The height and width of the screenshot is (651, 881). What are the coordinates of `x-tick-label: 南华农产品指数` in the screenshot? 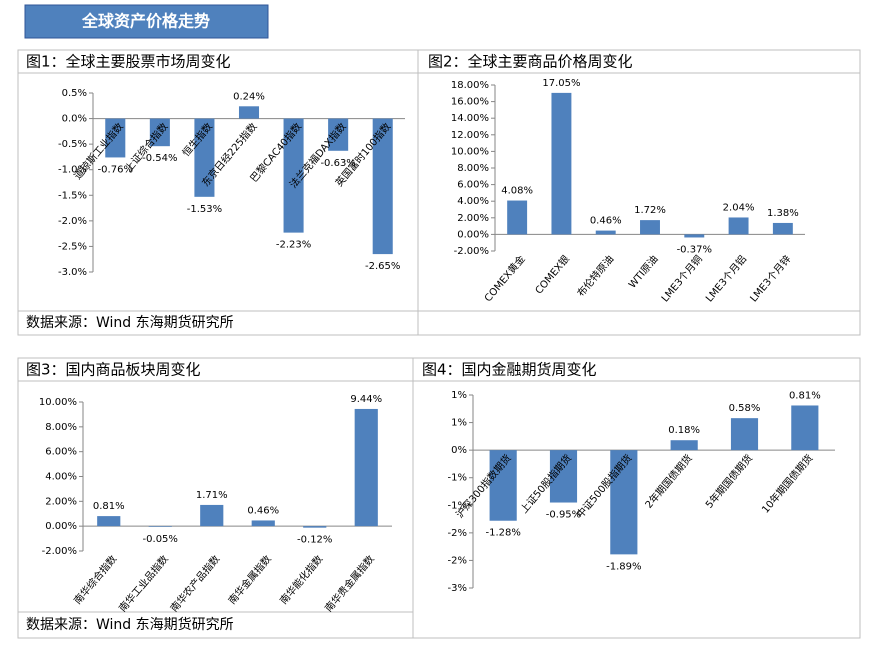 It's located at (194, 584).